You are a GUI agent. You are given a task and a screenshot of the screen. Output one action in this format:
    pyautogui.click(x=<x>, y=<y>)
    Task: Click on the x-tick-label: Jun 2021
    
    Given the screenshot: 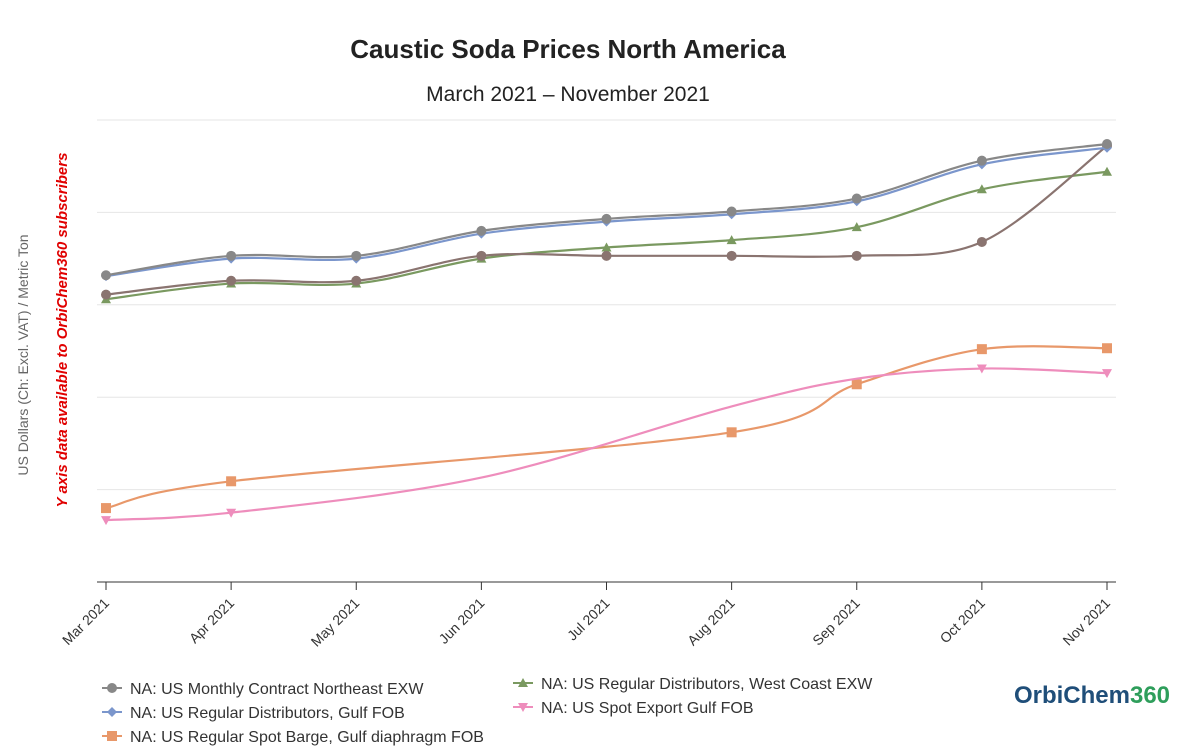 What is the action you would take?
    pyautogui.click(x=461, y=621)
    